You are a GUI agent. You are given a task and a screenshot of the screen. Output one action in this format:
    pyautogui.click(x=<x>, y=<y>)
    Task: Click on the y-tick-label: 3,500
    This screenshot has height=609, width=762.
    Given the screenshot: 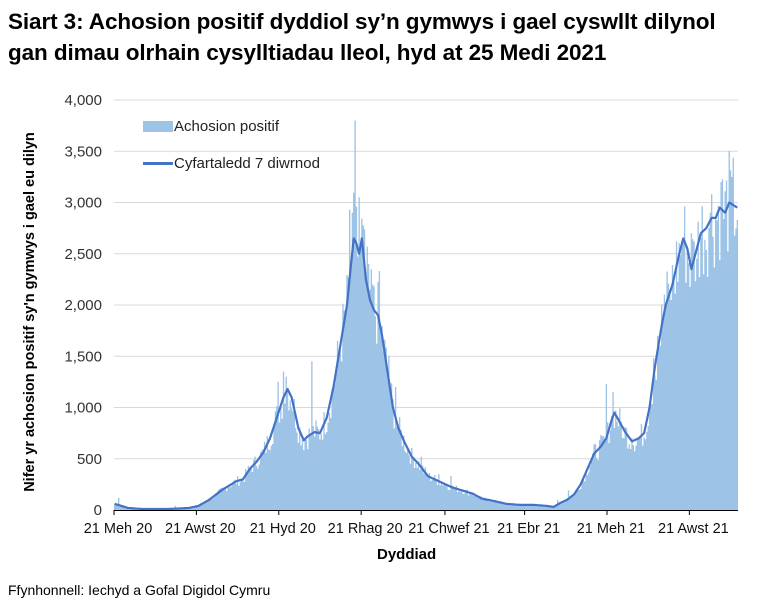 What is the action you would take?
    pyautogui.click(x=83, y=151)
    